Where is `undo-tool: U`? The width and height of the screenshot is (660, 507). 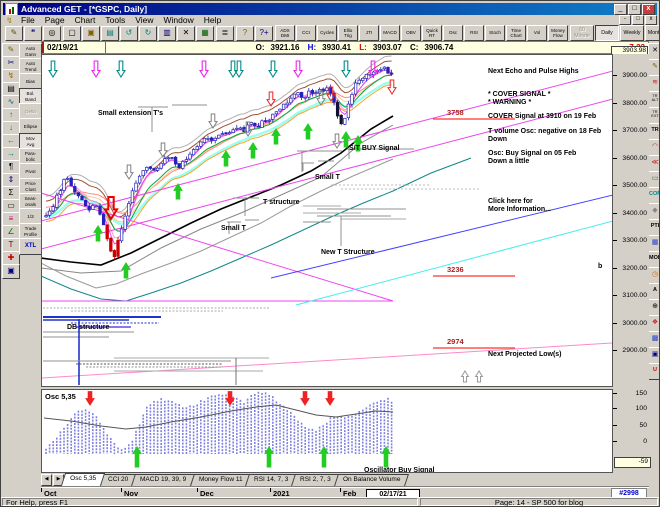 undo-tool: U is located at coordinates (653, 371).